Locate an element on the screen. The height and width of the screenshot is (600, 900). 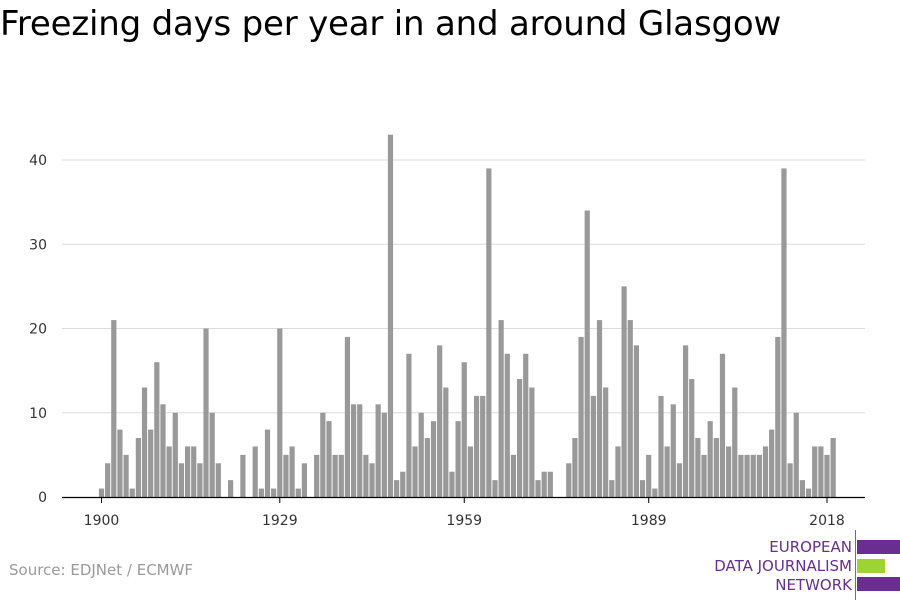
bar-1998 is located at coordinates (704, 475).